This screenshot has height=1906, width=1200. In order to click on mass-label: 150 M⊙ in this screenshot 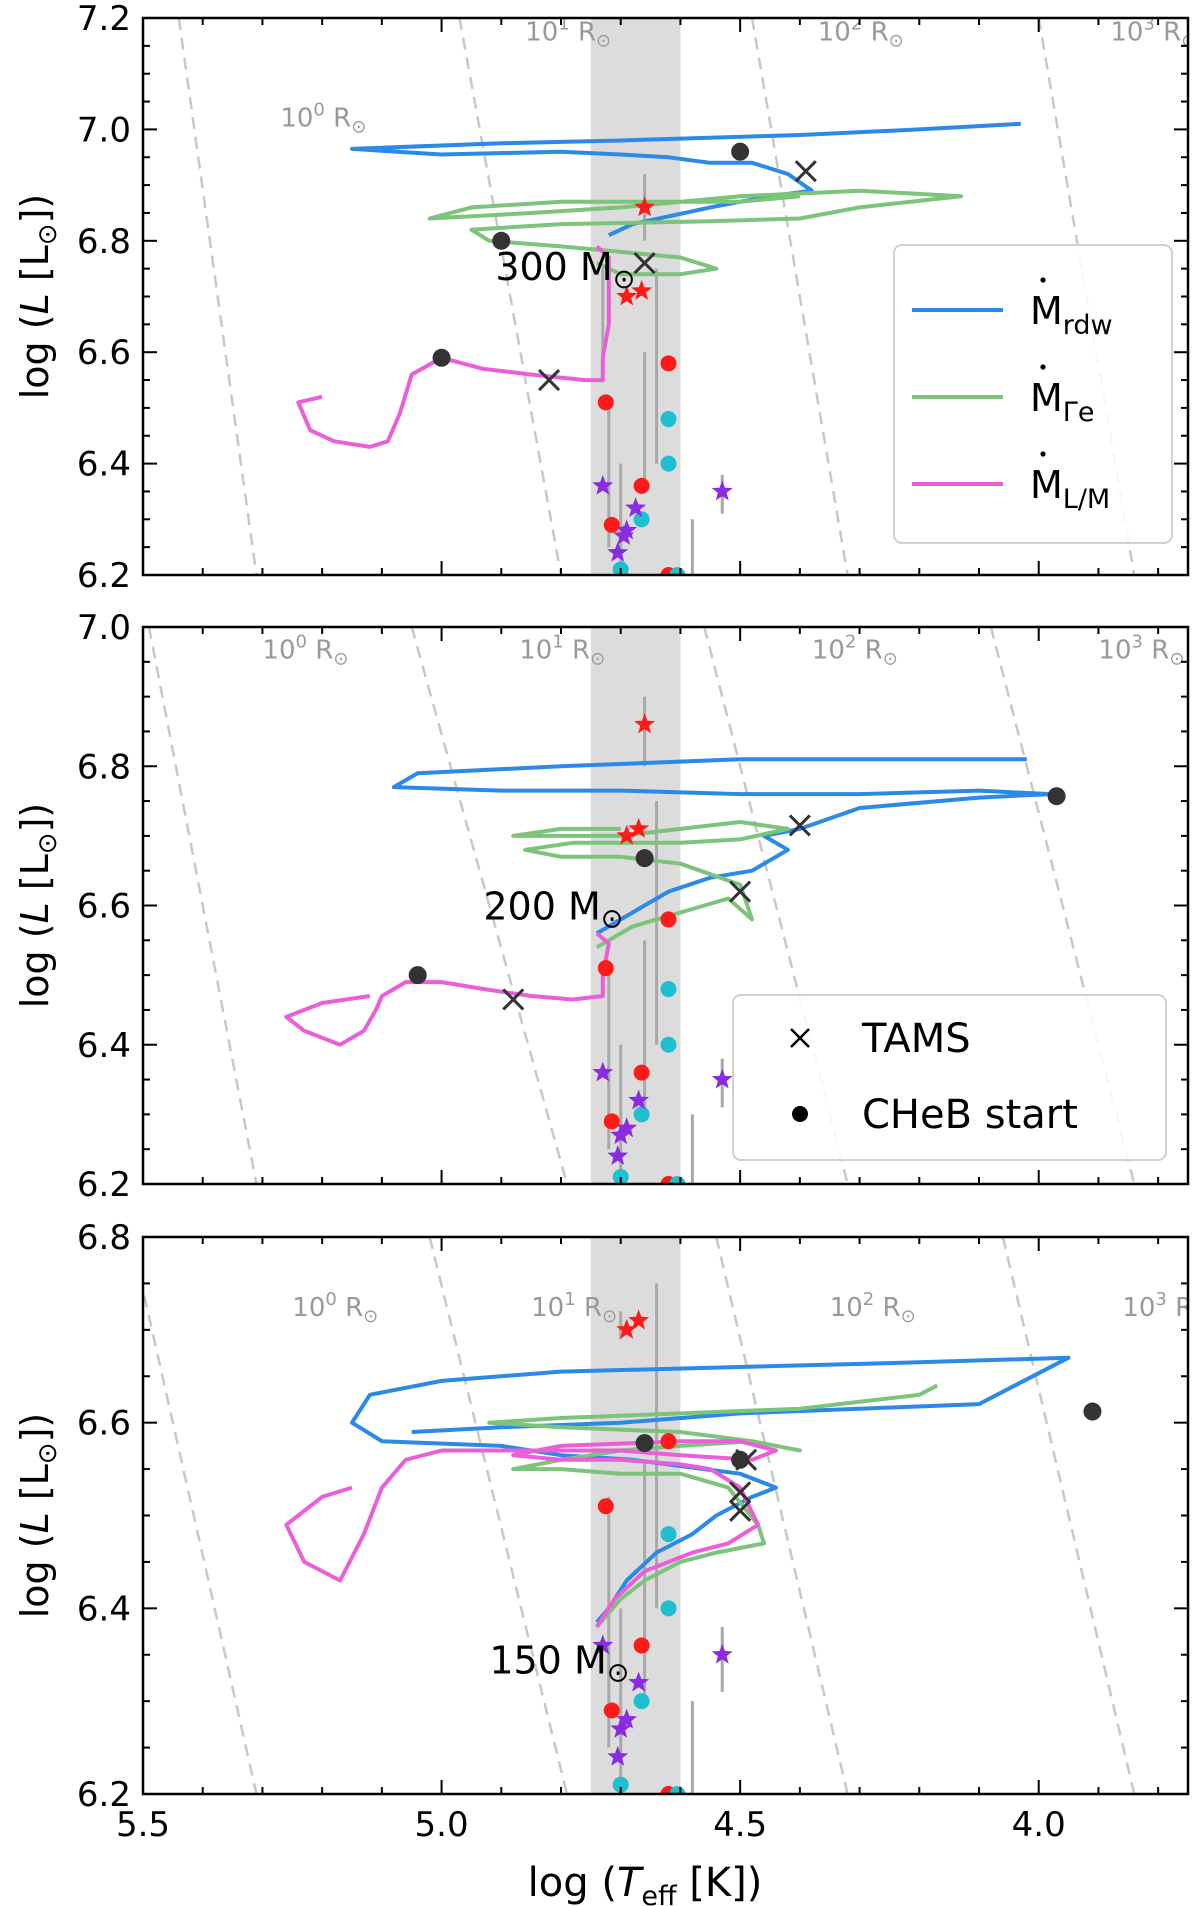, I will do `click(559, 1663)`.